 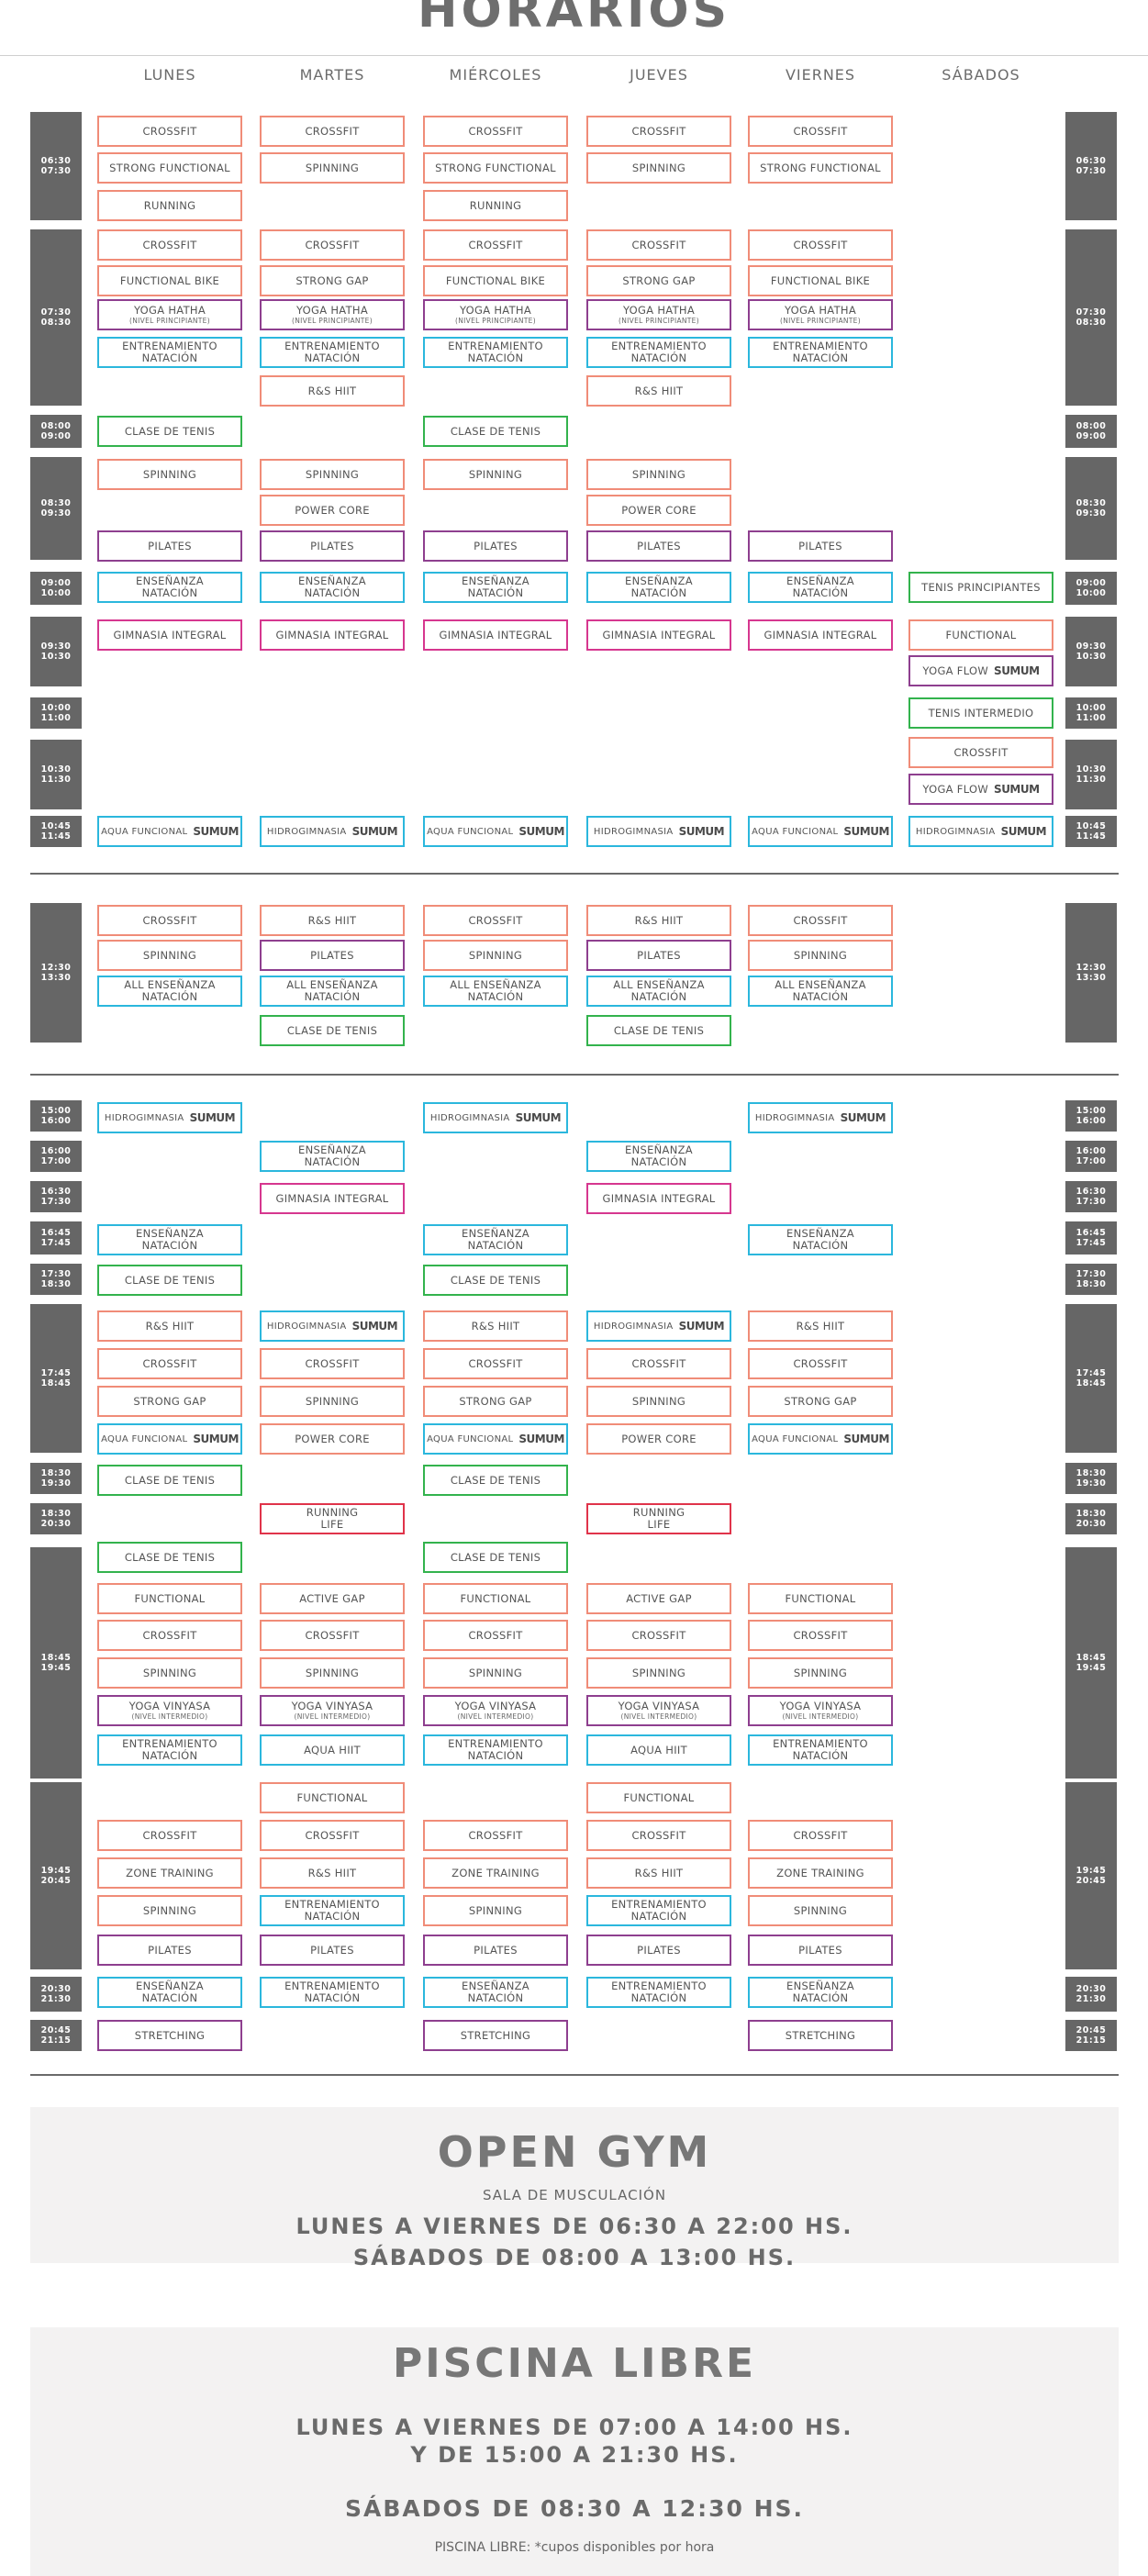 What do you see at coordinates (980, 713) in the screenshot?
I see `class-cell: TENIS INTERMEDIO` at bounding box center [980, 713].